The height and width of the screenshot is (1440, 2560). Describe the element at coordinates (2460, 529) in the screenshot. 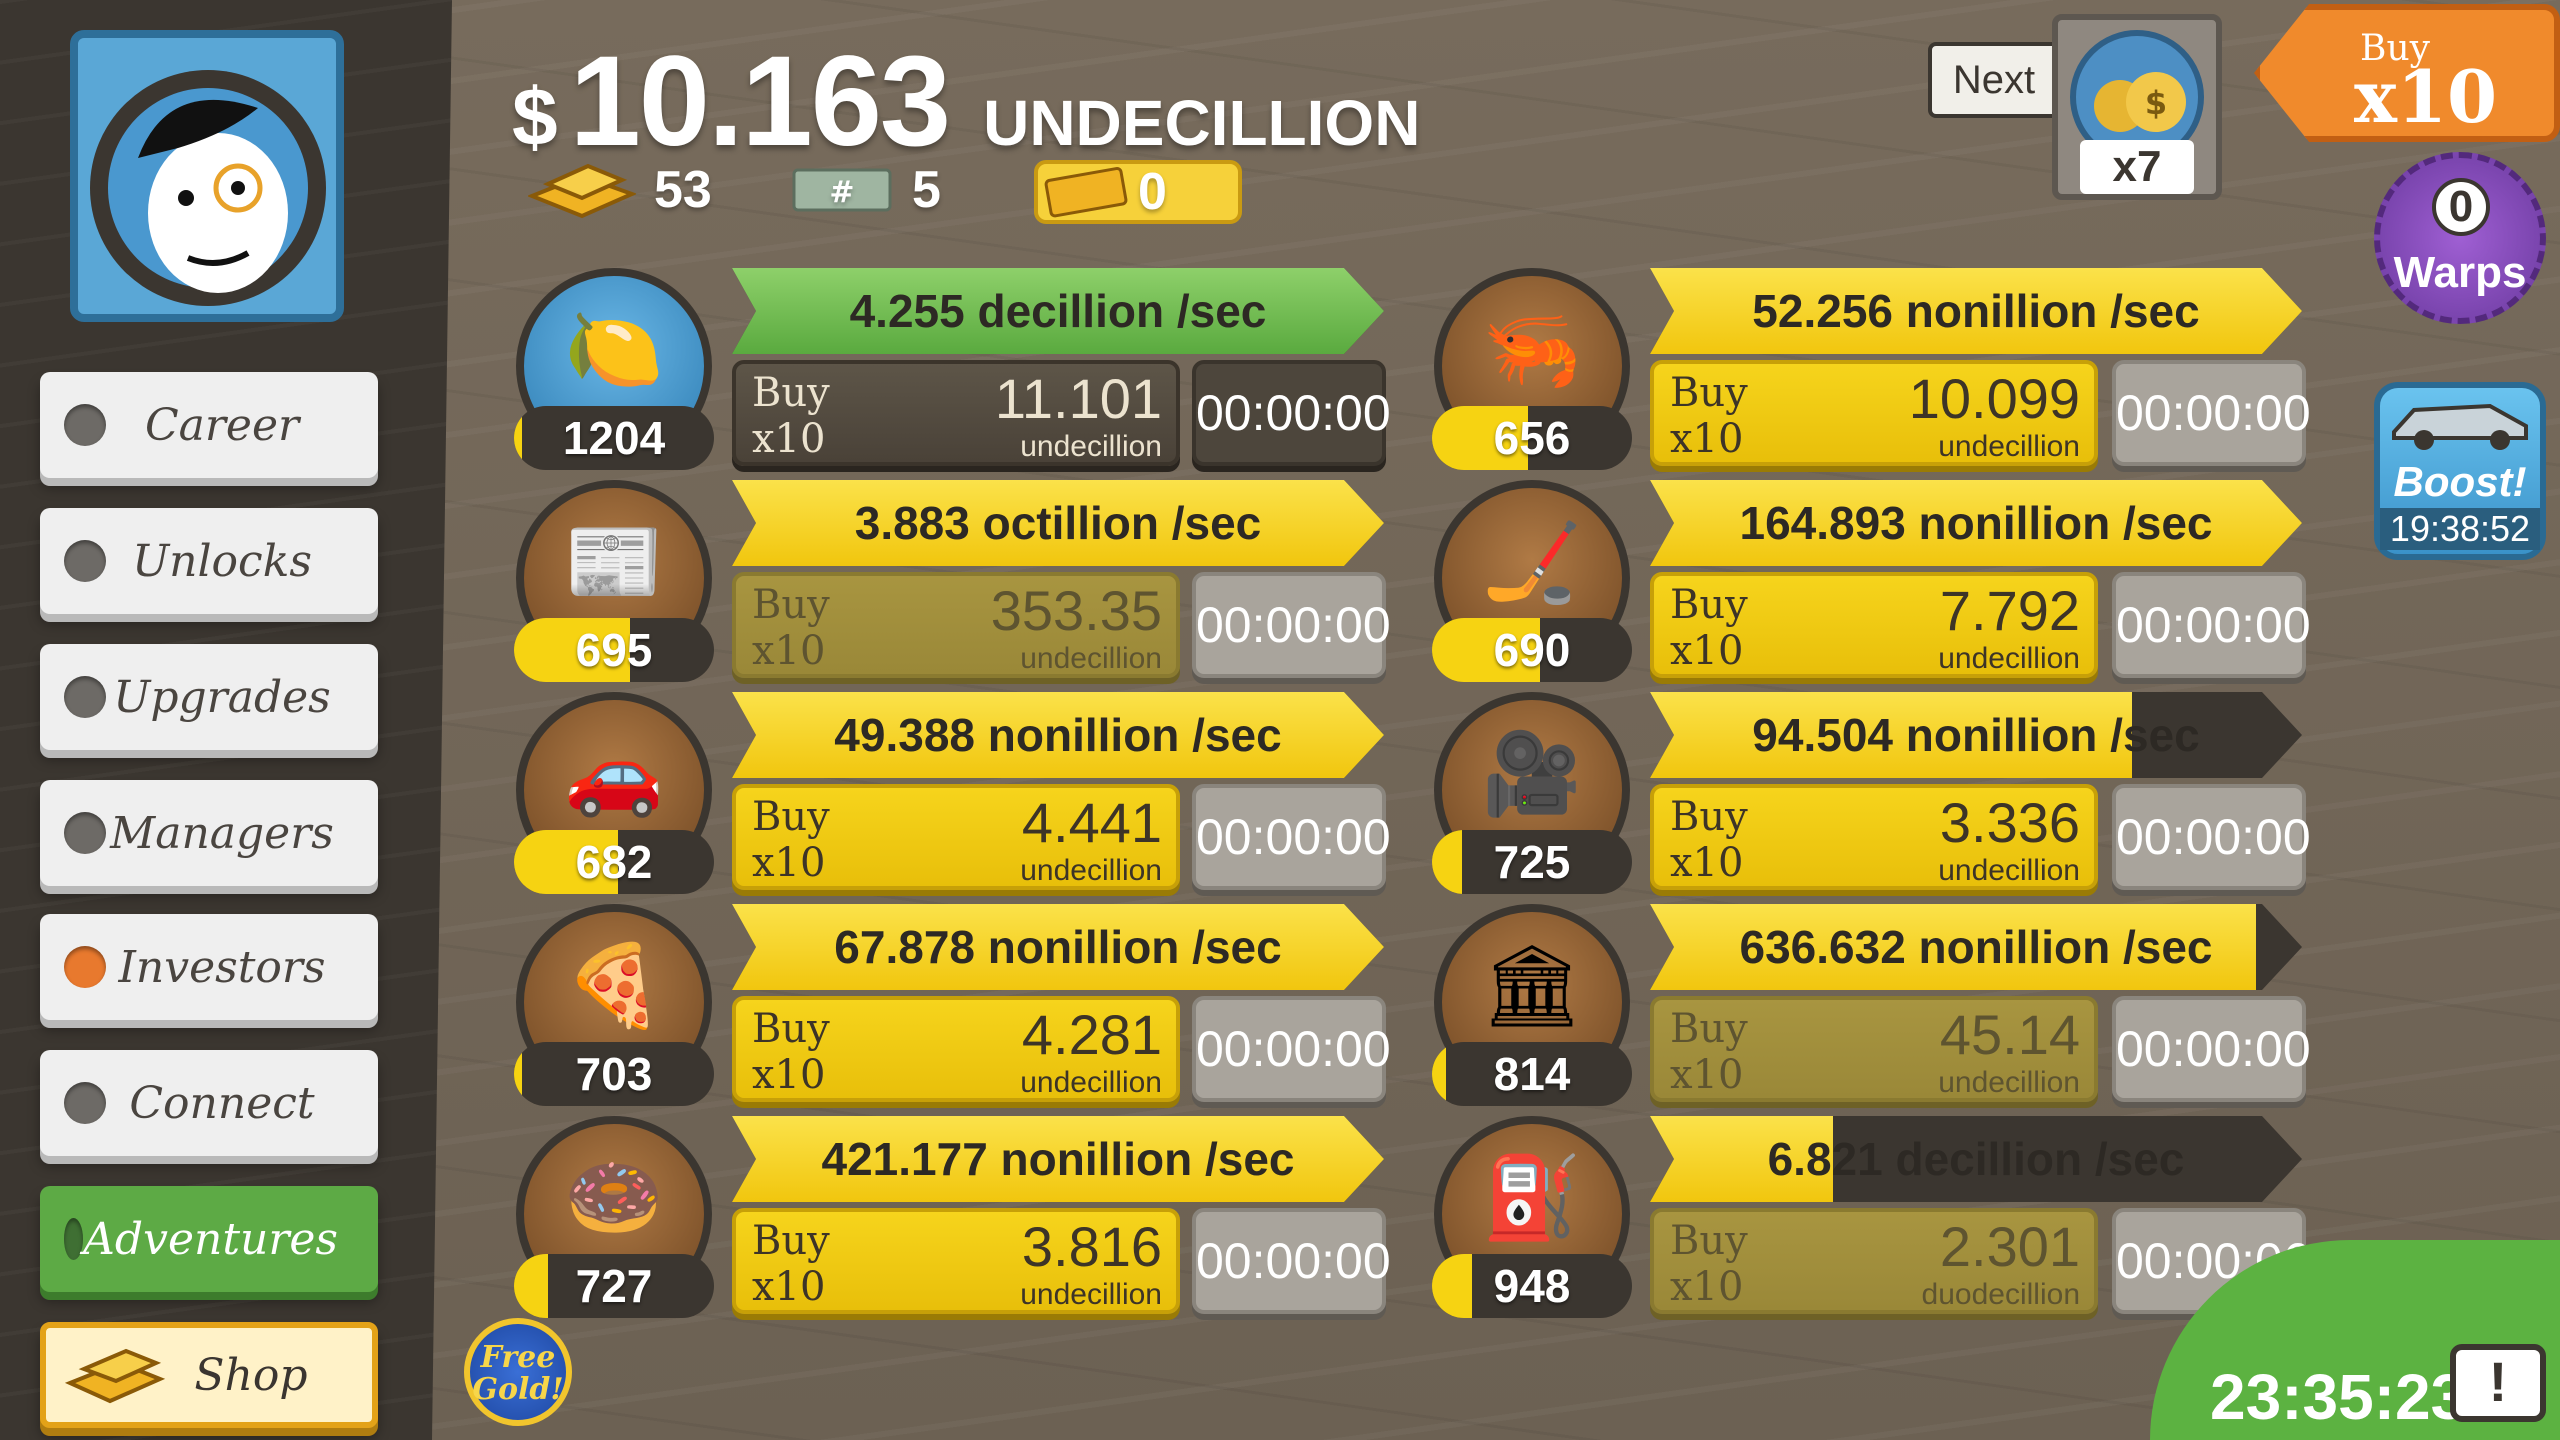

I see `boost-timer: 19:38:52` at that location.